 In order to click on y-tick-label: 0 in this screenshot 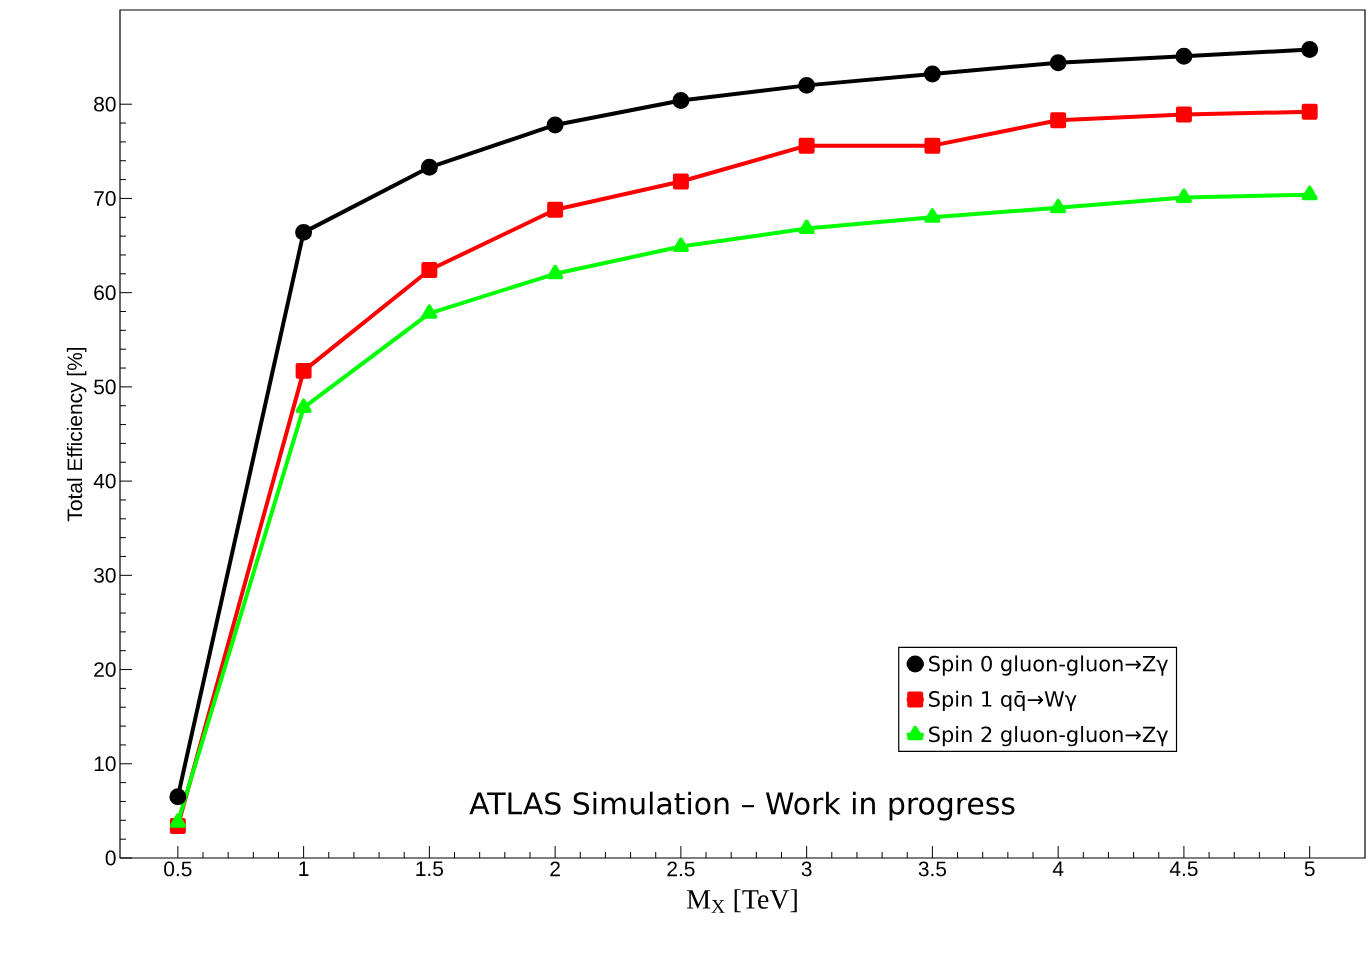, I will do `click(110, 858)`.